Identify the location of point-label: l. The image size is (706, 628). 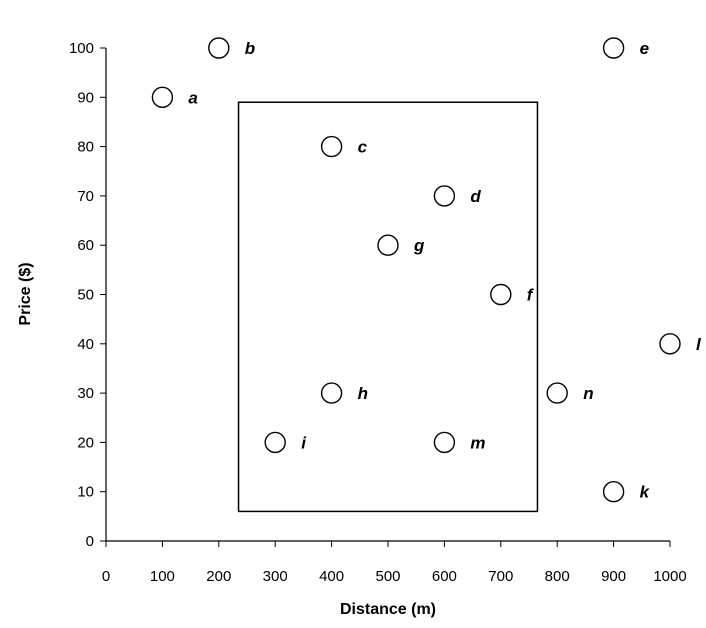
(699, 344).